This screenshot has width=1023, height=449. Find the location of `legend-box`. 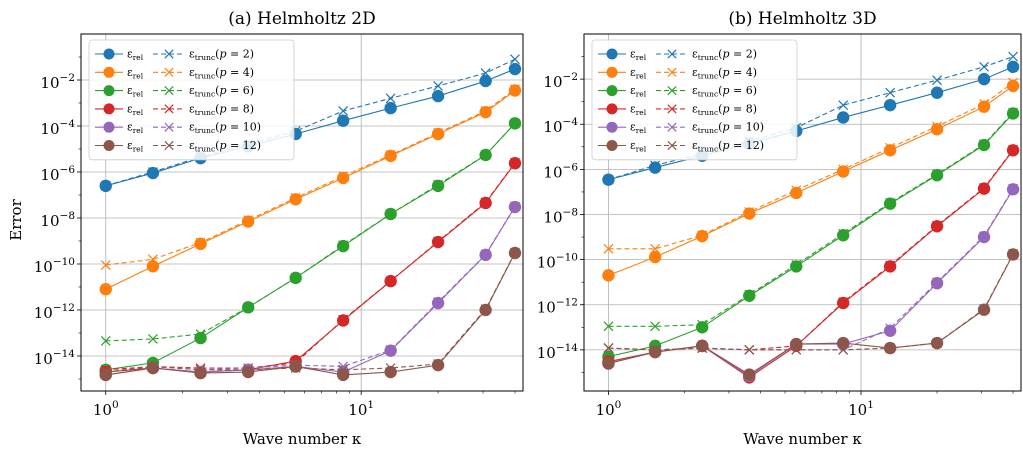

legend-box is located at coordinates (694, 100).